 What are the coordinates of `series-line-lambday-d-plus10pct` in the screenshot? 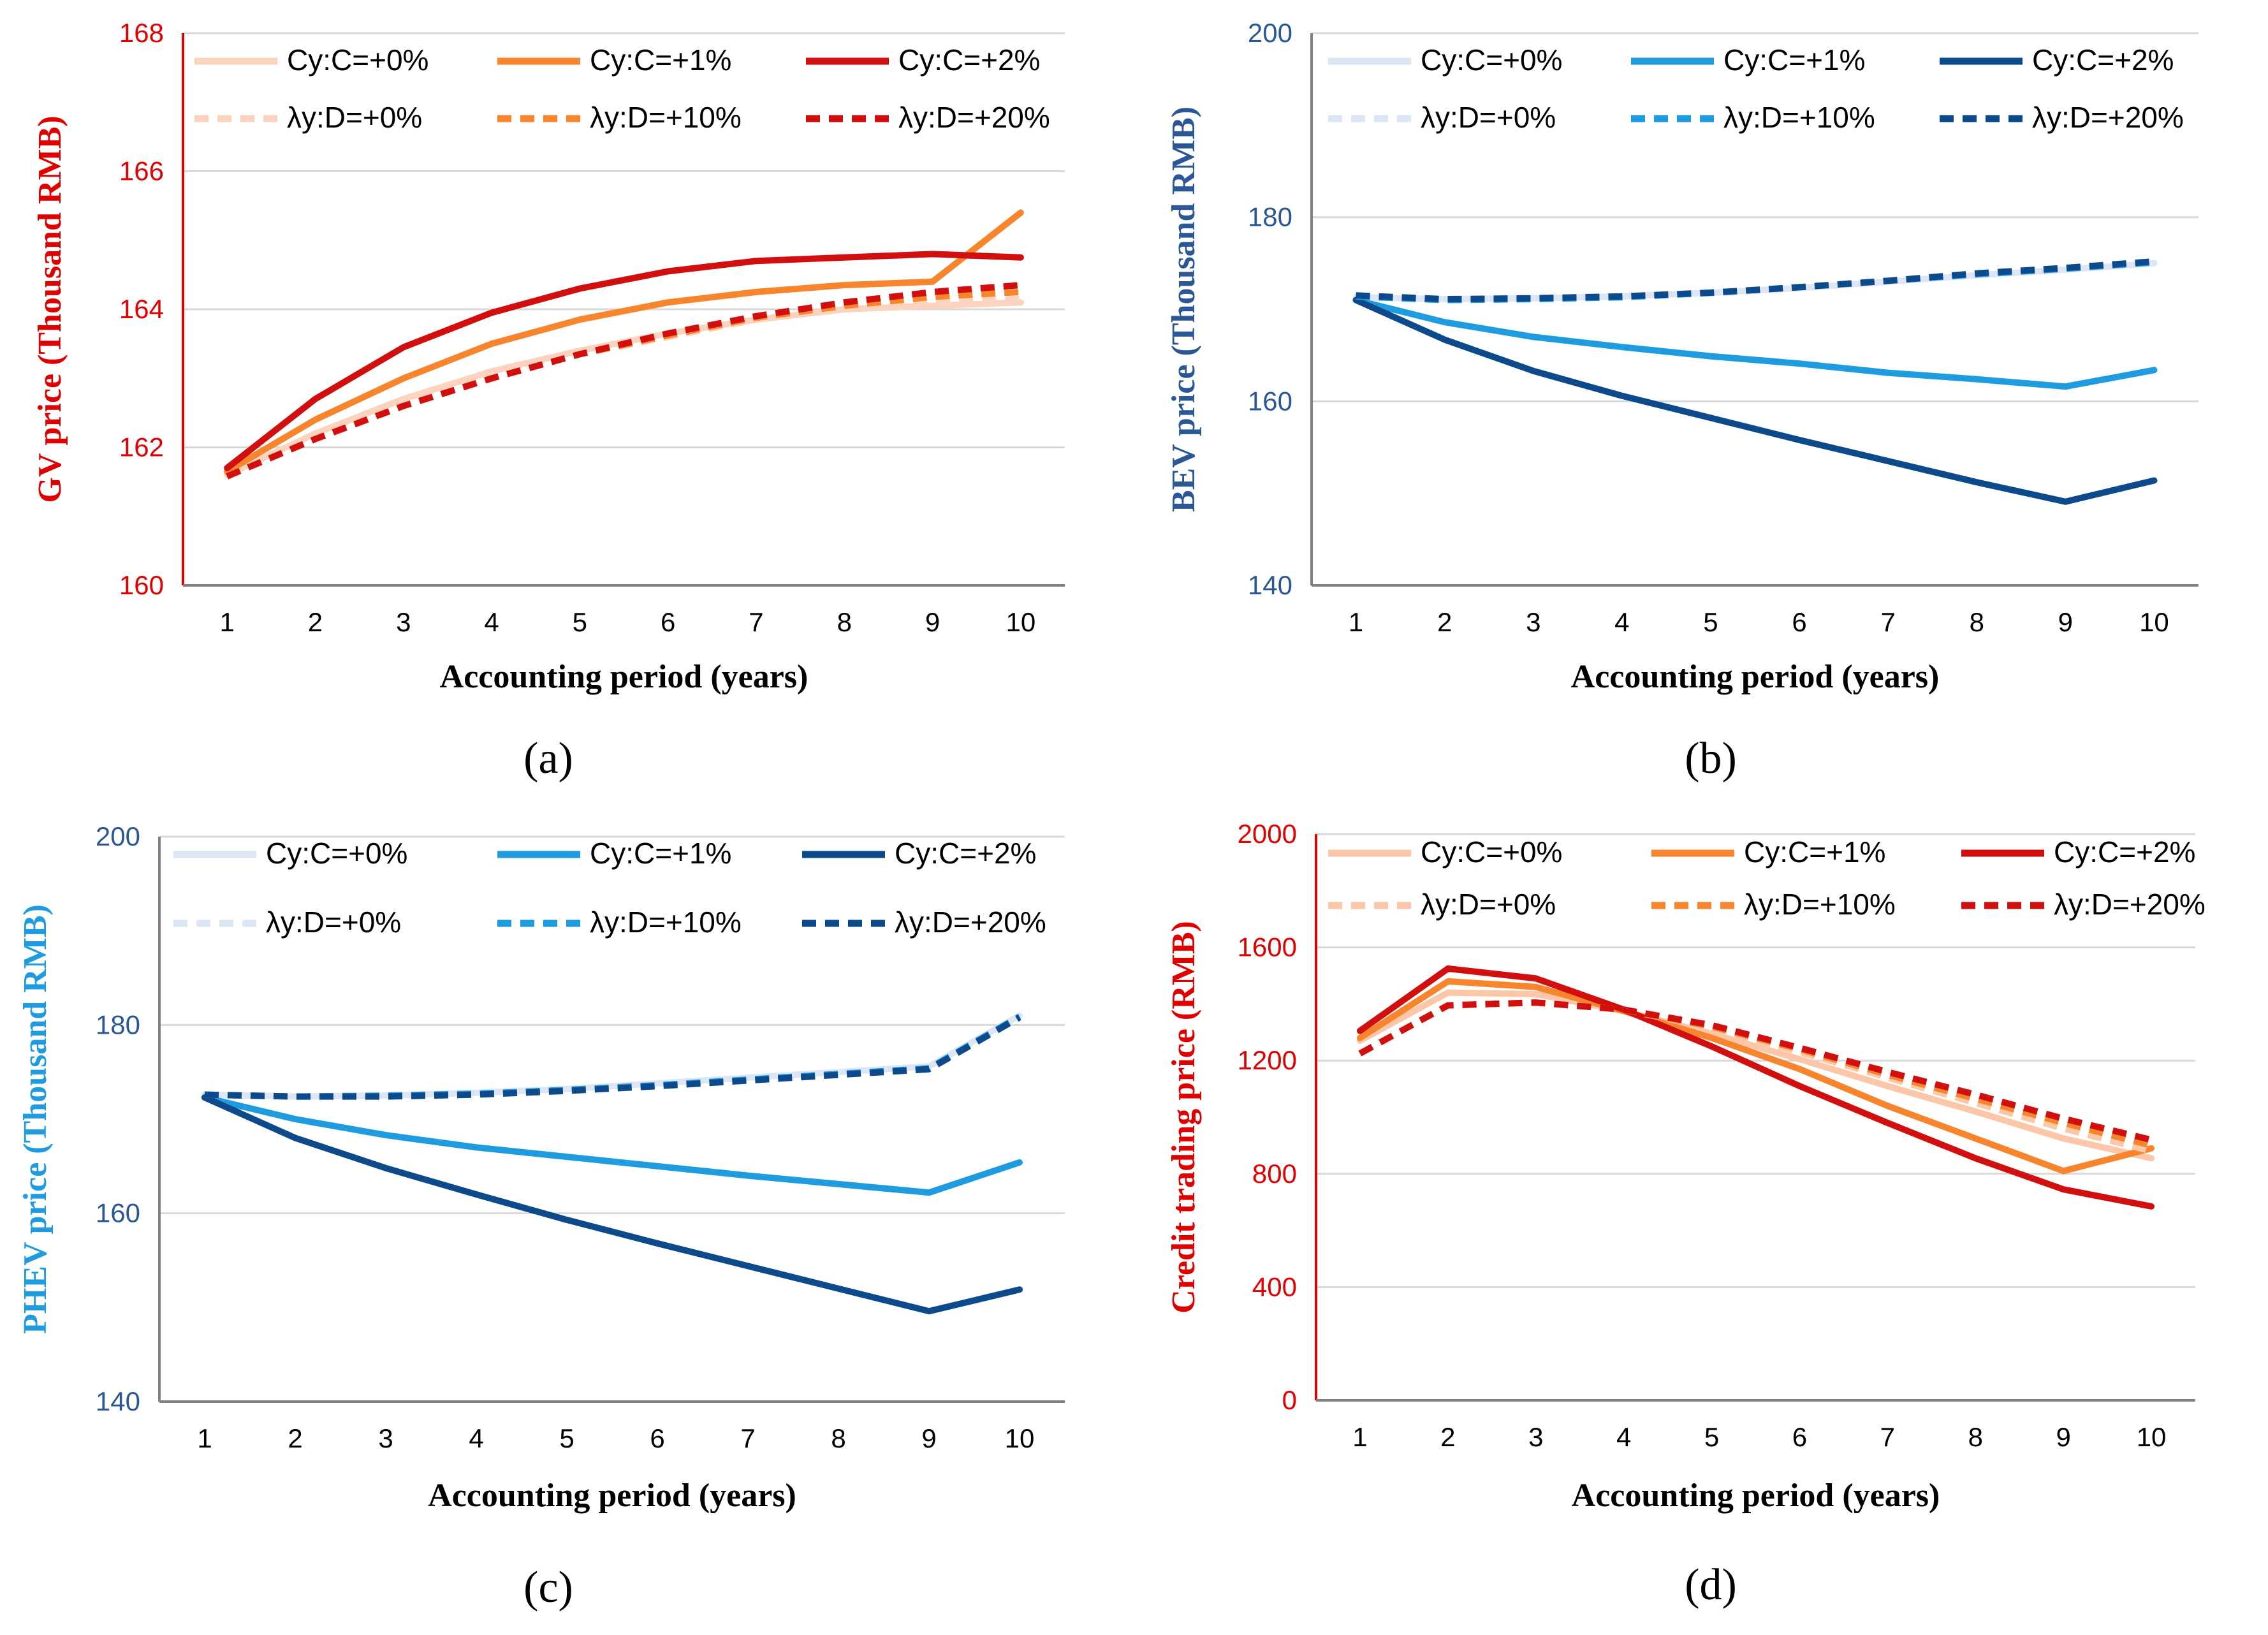 It's located at (1755, 1074).